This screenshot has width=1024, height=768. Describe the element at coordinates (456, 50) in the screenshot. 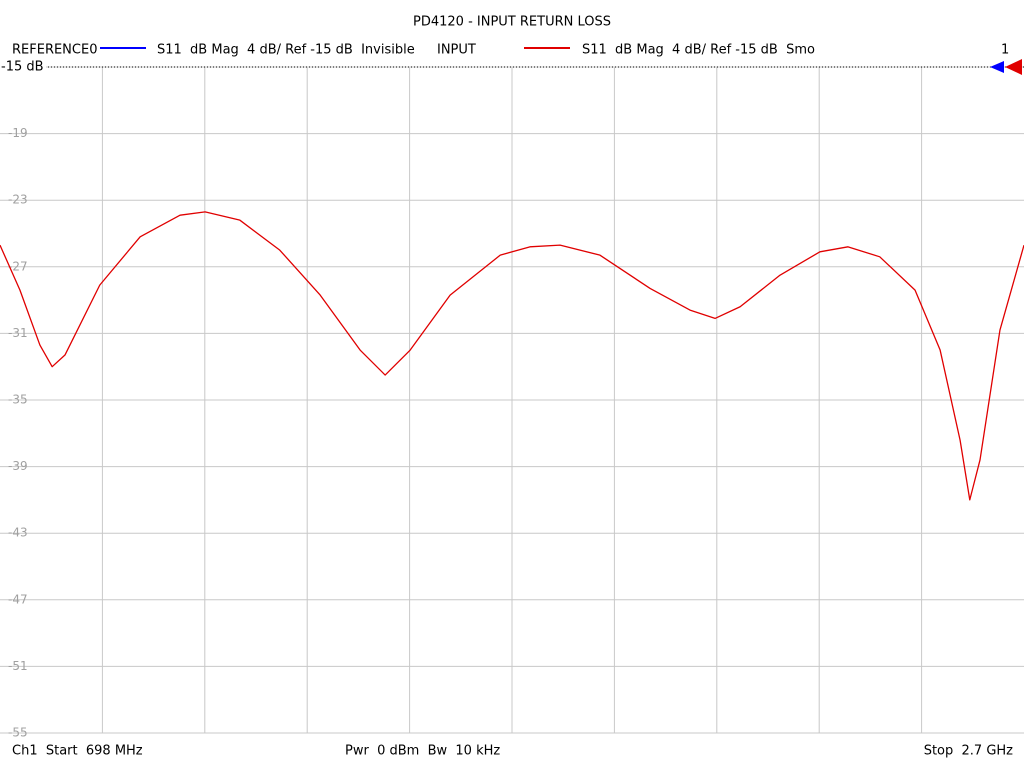

I see `legend-label: INPUT` at that location.